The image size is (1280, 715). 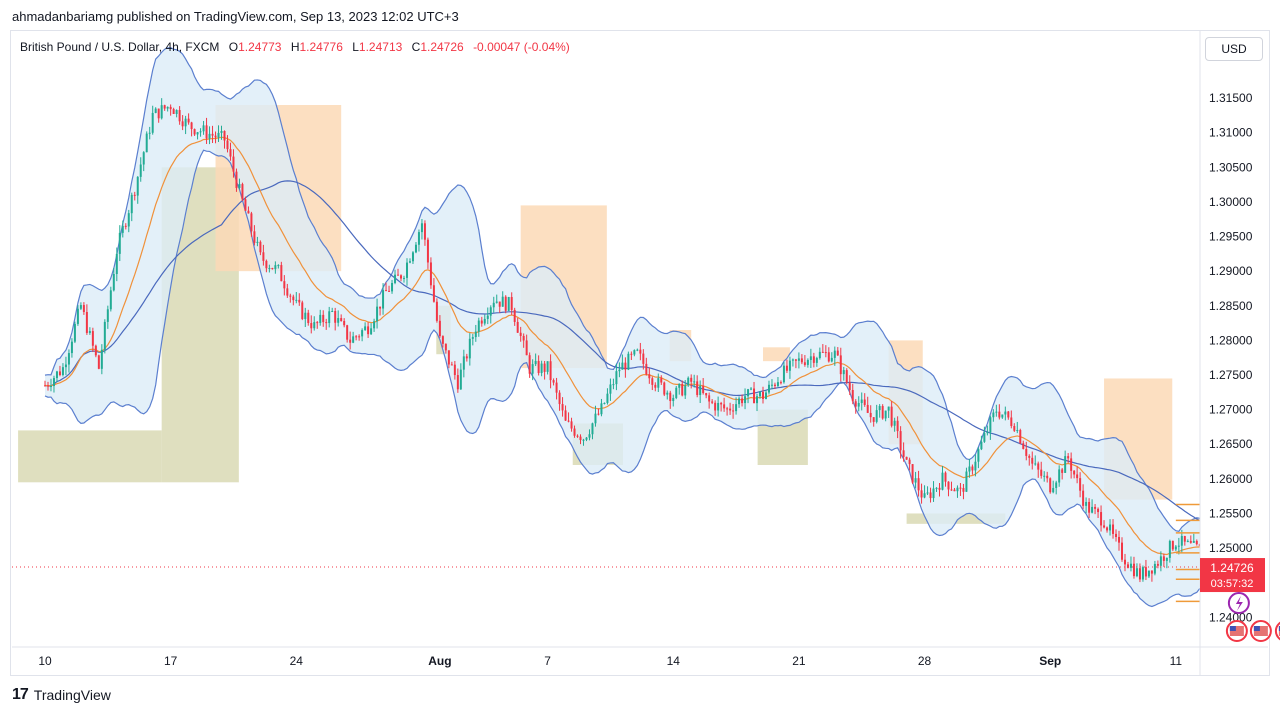 What do you see at coordinates (1231, 202) in the screenshot?
I see `y-tick-label: 1.30000` at bounding box center [1231, 202].